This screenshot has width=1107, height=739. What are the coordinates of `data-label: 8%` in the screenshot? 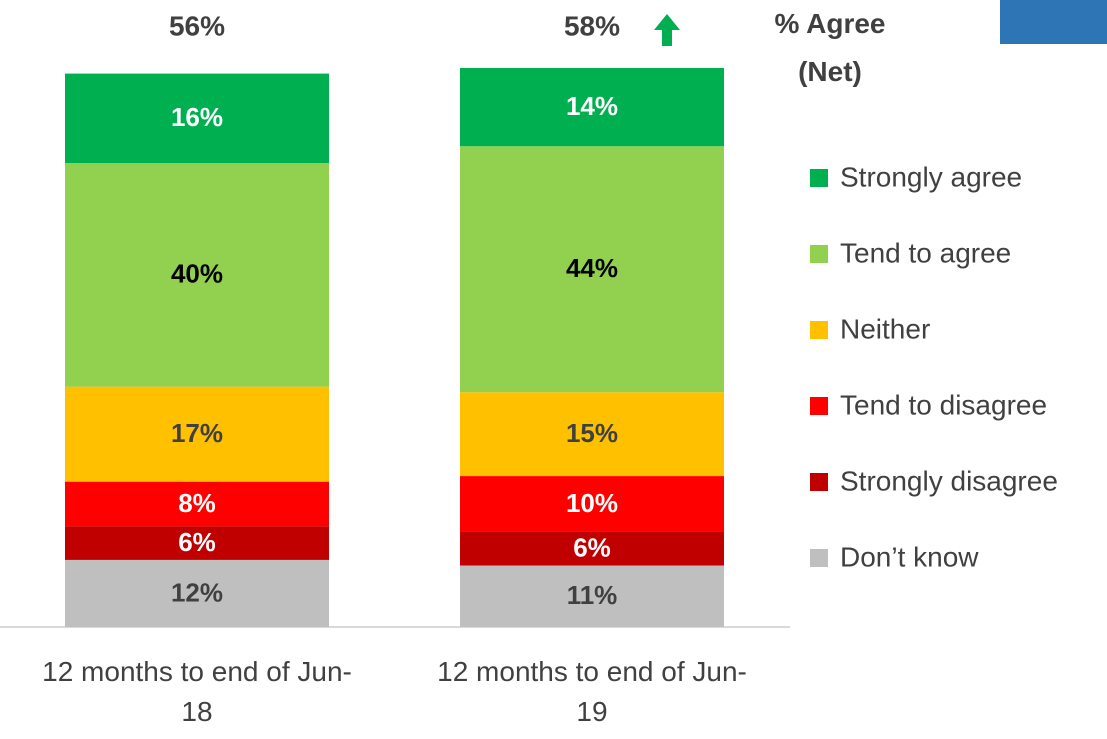 It's located at (197, 503).